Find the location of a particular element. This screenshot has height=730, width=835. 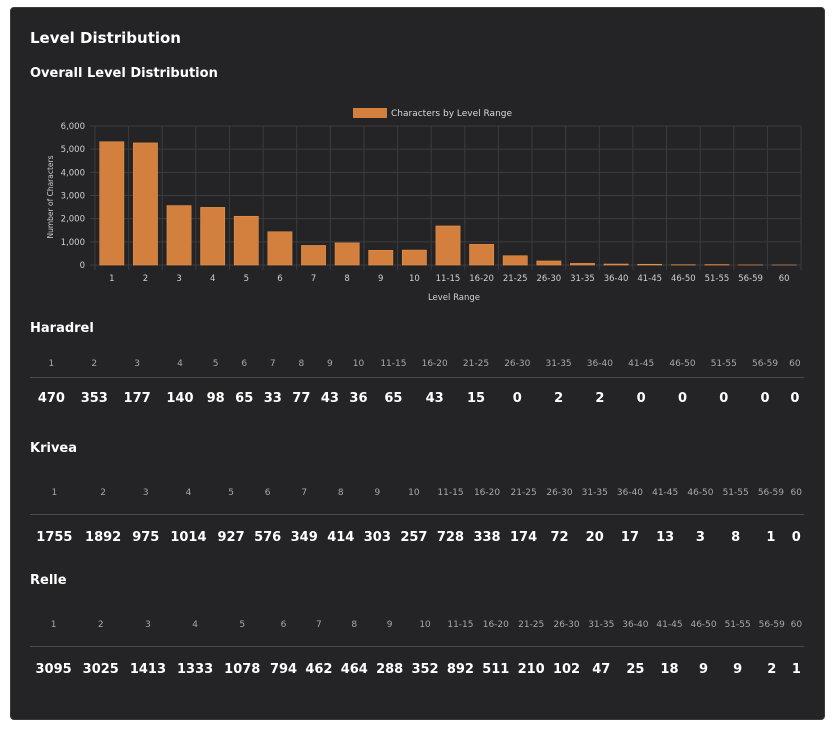

y-tick-label: 1,000 is located at coordinates (73, 243).